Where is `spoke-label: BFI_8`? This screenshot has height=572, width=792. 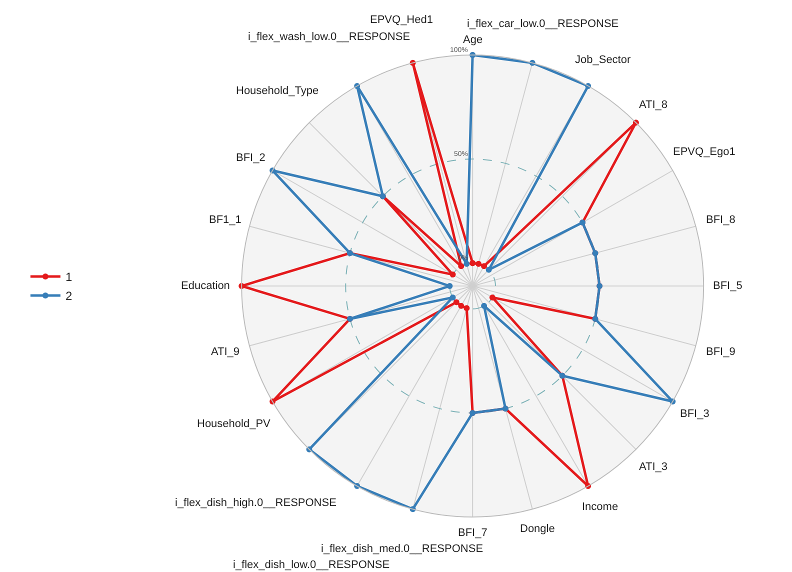 spoke-label: BFI_8 is located at coordinates (721, 220).